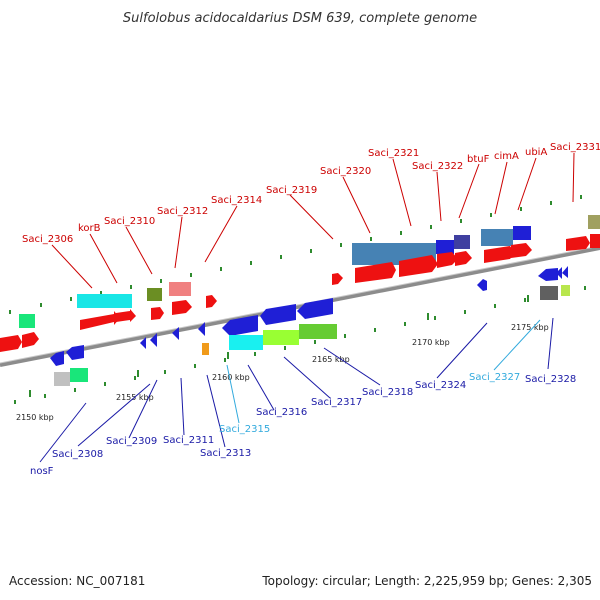 This screenshot has width=600, height=600. I want to click on scale-label: 2170 kbp, so click(431, 342).